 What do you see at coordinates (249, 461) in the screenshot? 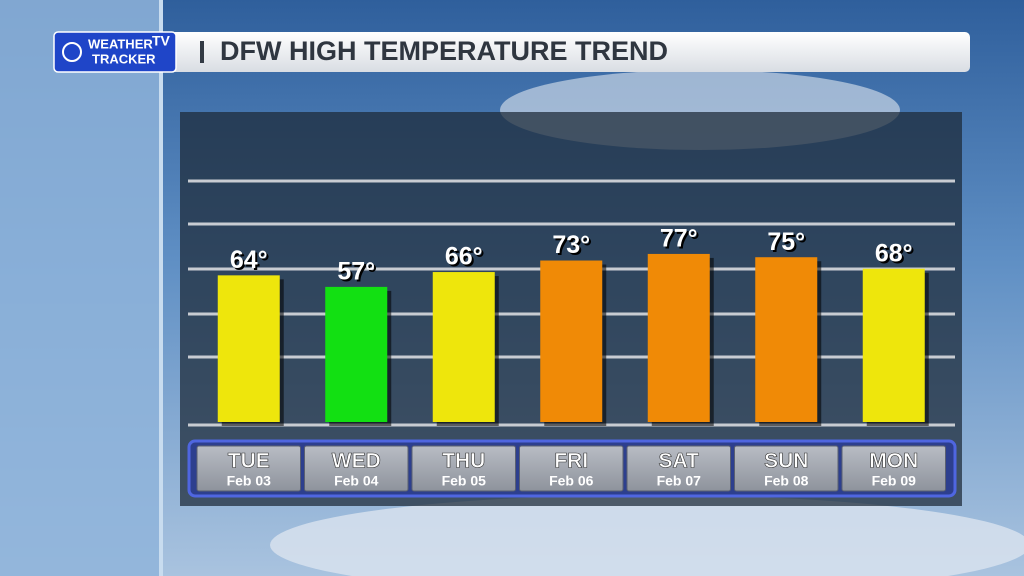
I see `x-tick-label: TUE` at bounding box center [249, 461].